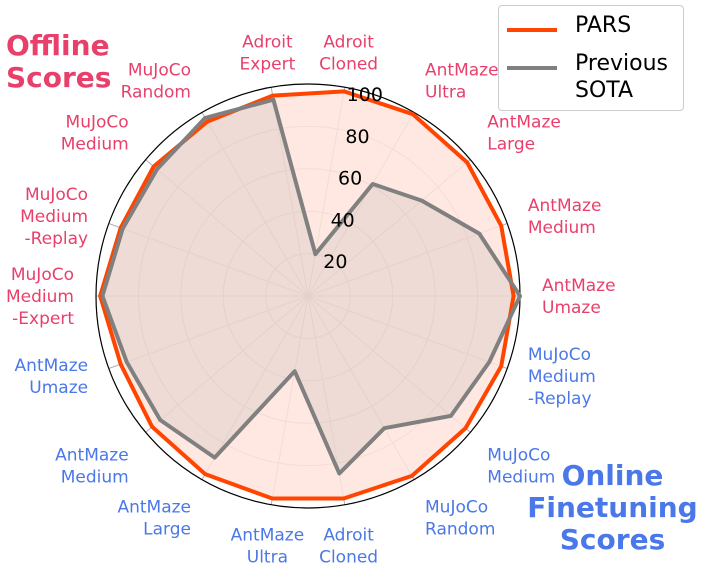 The image size is (707, 574). Describe the element at coordinates (95, 134) in the screenshot. I see `category-label-offline: MuJoCo Medium` at that location.